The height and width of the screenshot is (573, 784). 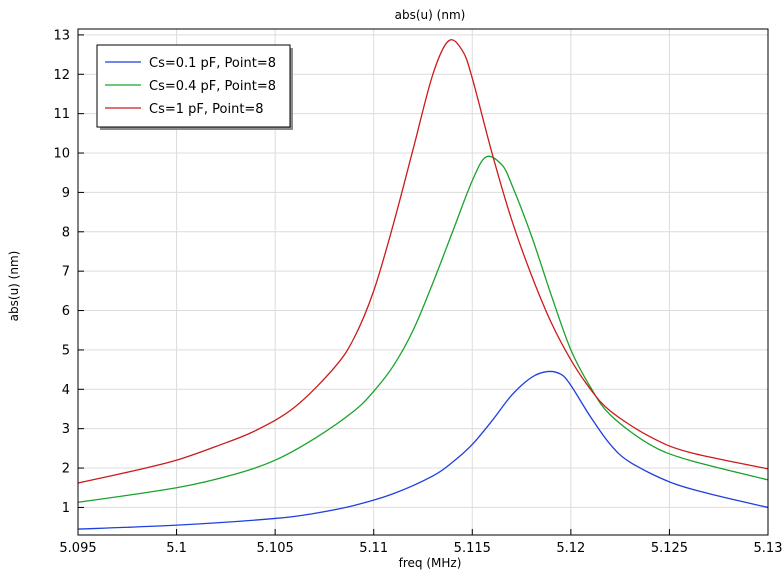 I want to click on y-tick-label: 10, so click(x=61, y=154).